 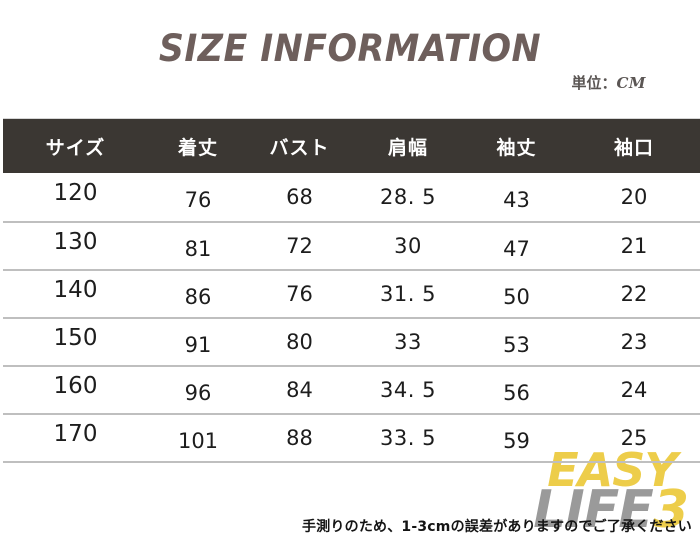 I want to click on cell-sleeve: 43, so click(x=516, y=200).